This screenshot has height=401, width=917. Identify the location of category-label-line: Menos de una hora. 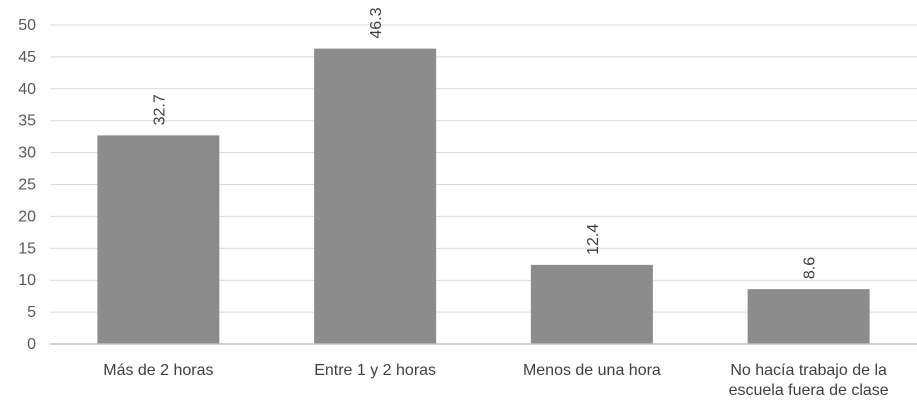
(592, 370).